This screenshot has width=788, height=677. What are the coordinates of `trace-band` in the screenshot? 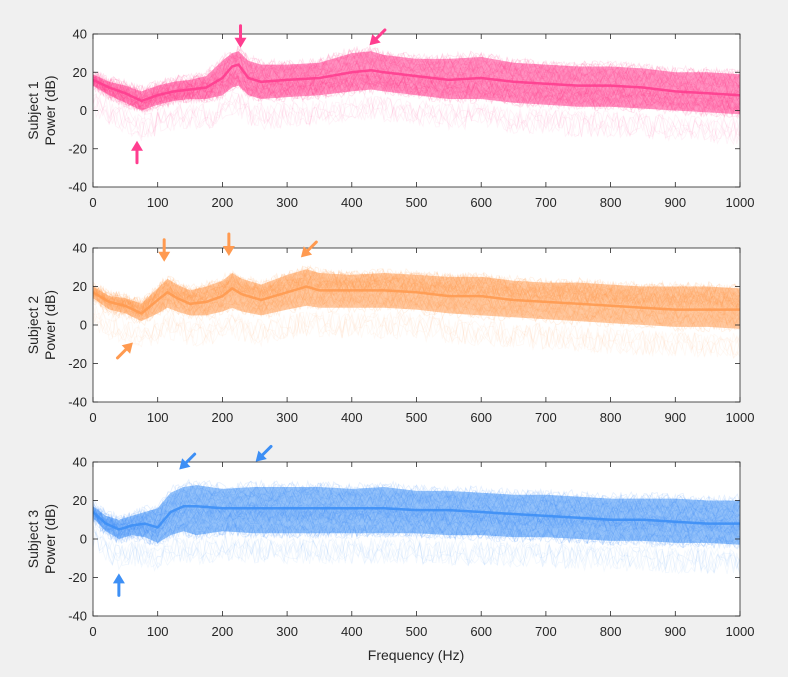 It's located at (416, 83).